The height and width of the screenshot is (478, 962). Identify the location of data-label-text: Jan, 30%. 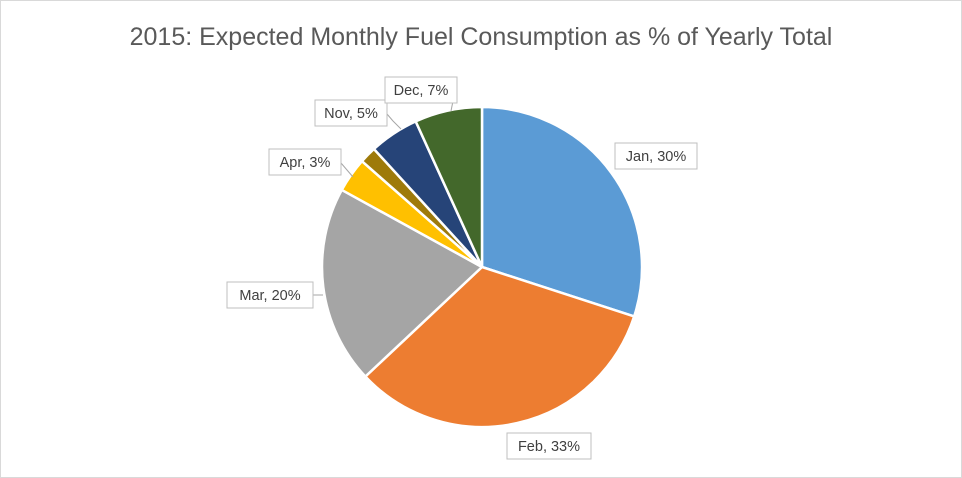
(656, 157).